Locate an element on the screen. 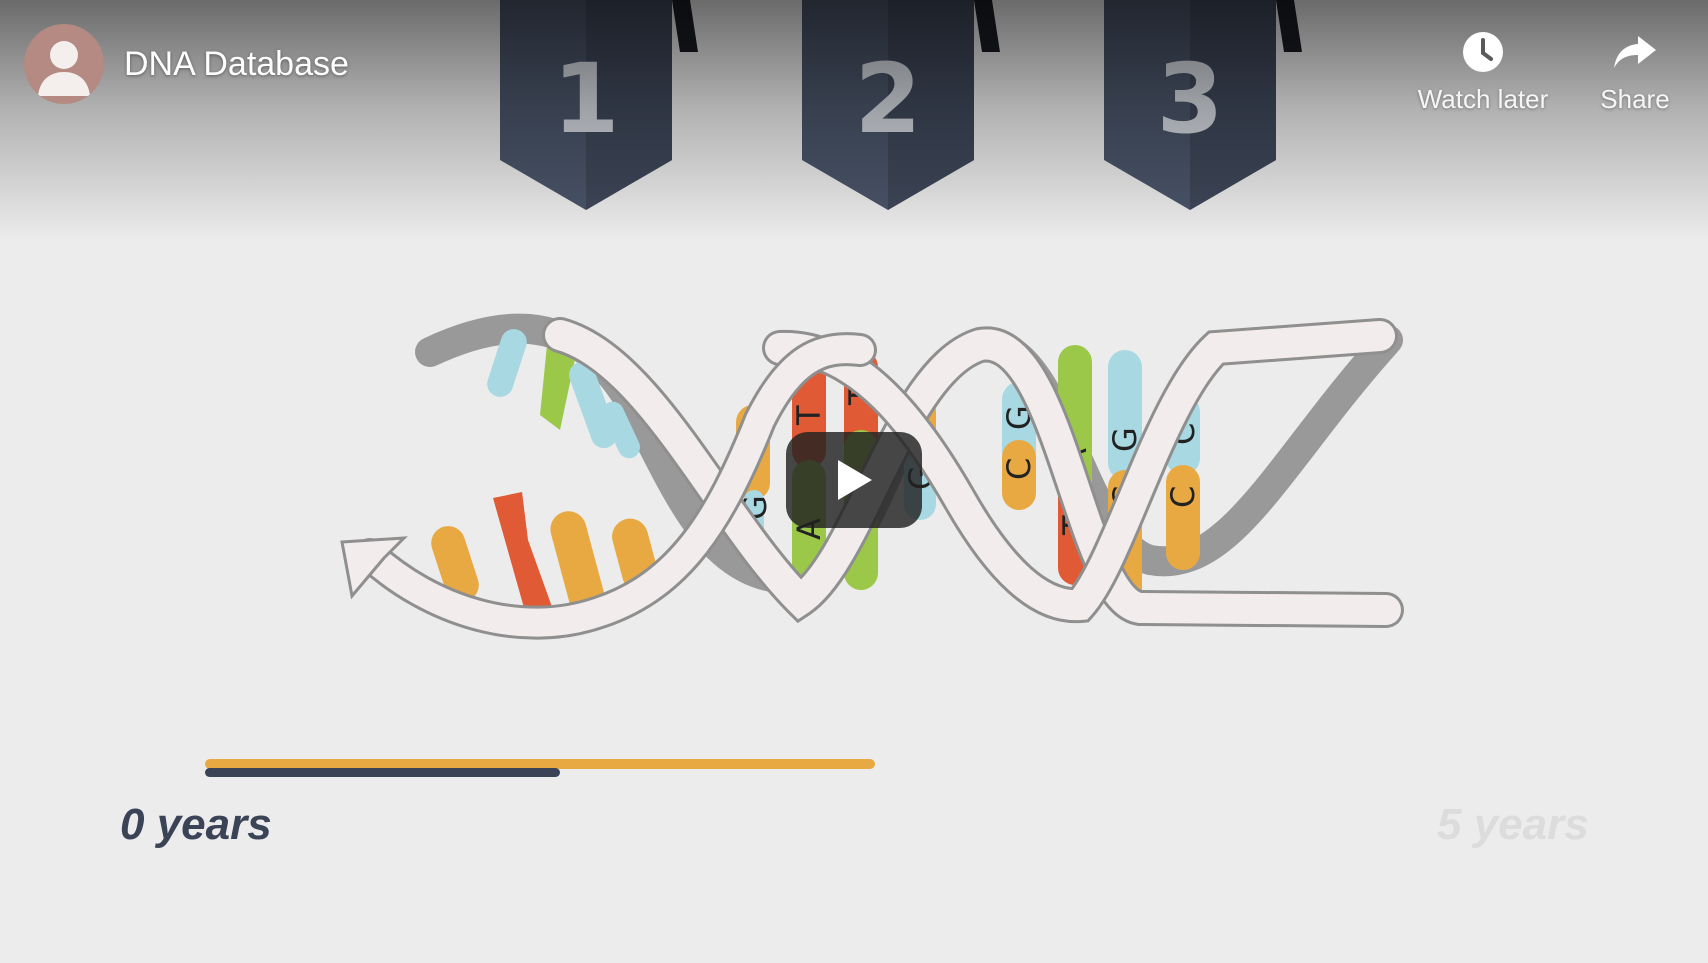 The image size is (1708, 963). channel-avatar is located at coordinates (64, 64).